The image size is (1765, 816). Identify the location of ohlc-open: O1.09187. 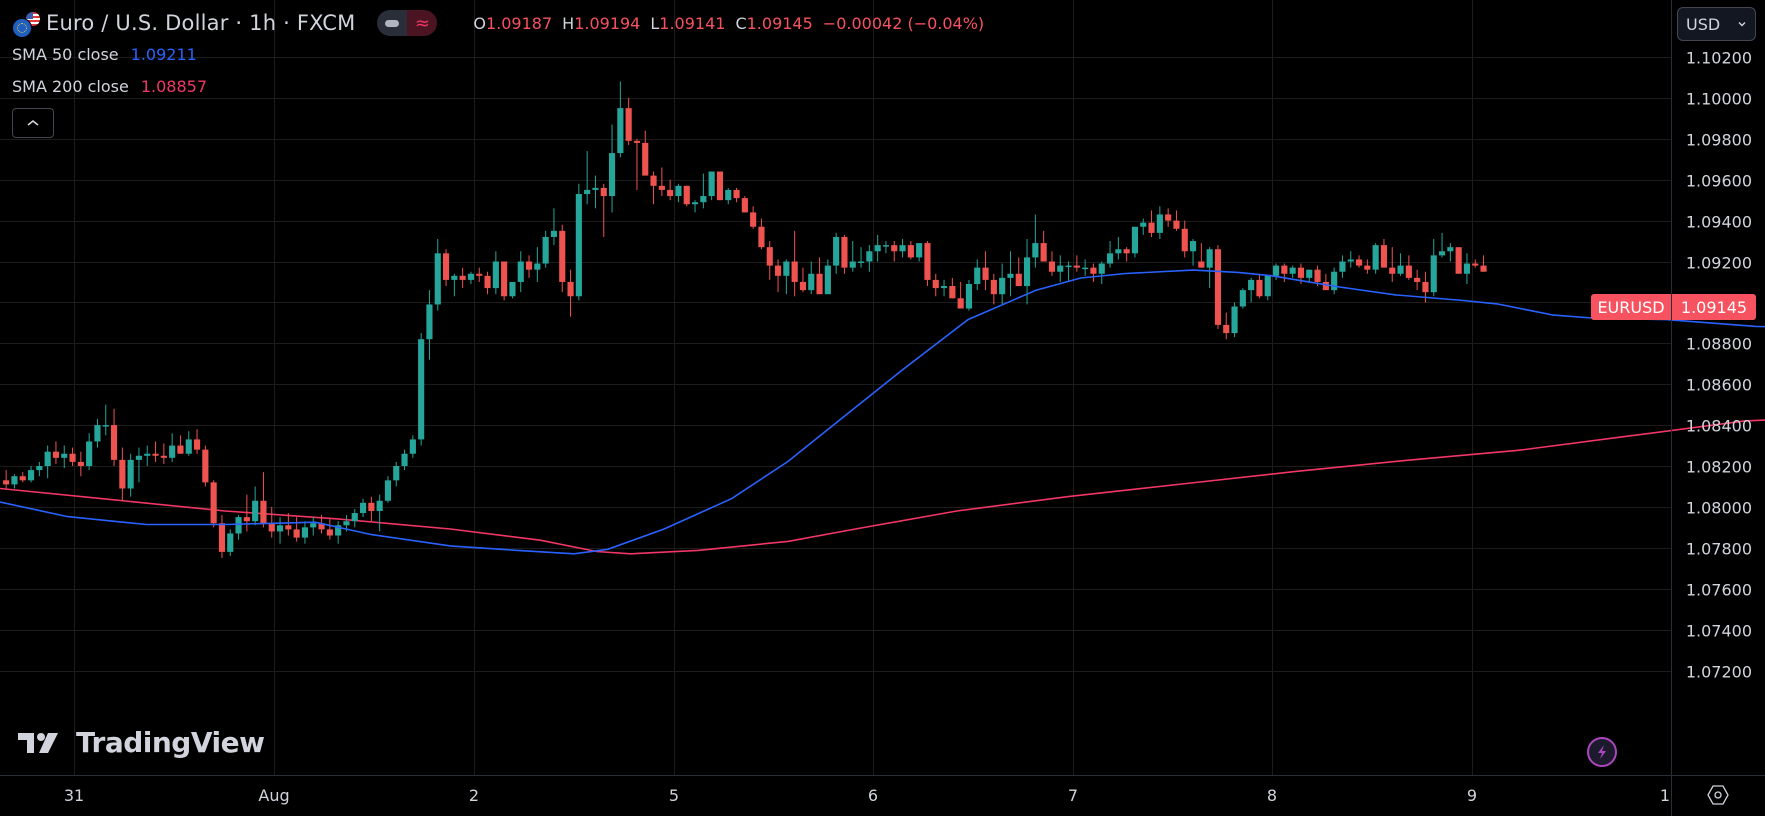
(513, 23).